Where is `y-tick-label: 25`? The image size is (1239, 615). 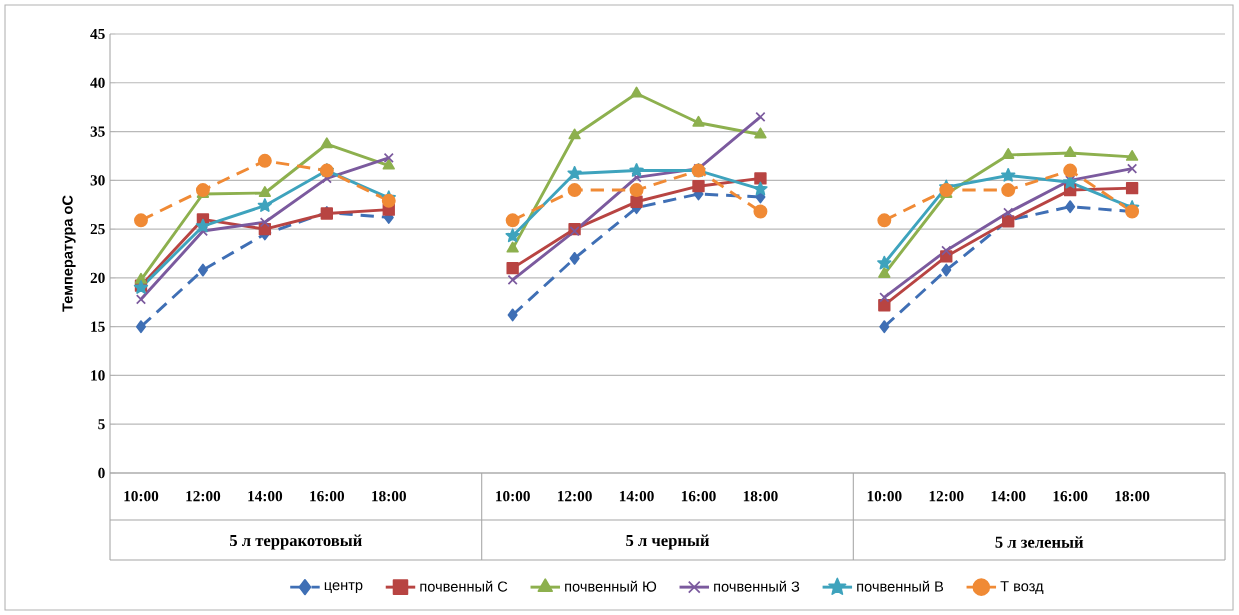
y-tick-label: 25 is located at coordinates (97, 229).